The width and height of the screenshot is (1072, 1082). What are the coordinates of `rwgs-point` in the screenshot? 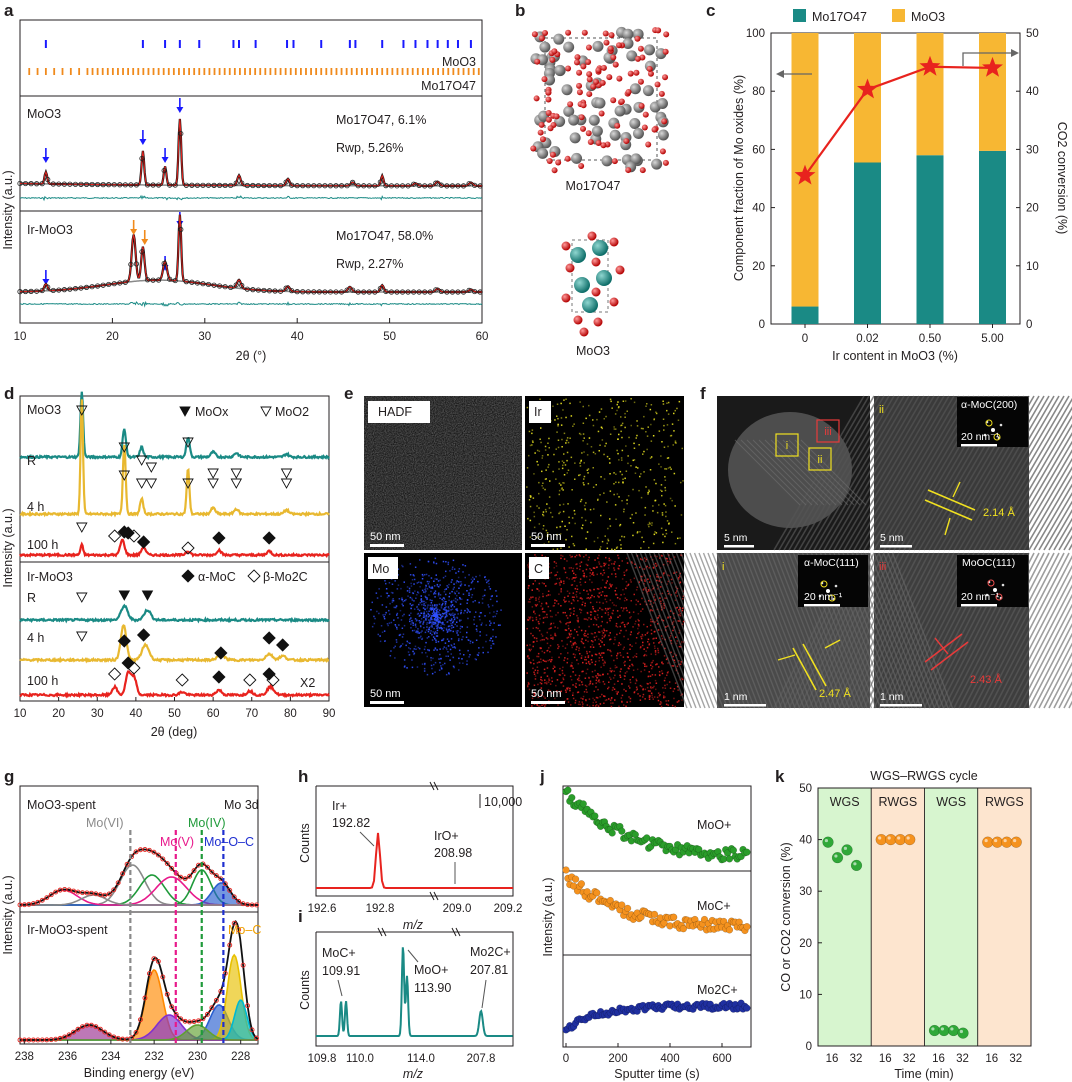 It's located at (910, 839).